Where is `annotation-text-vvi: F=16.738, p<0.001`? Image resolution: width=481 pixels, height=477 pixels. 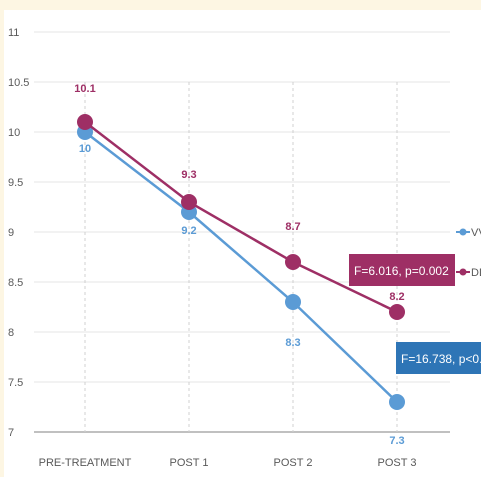
annotation-text-vvi: F=16.738, p<0.001 is located at coordinates (441, 359).